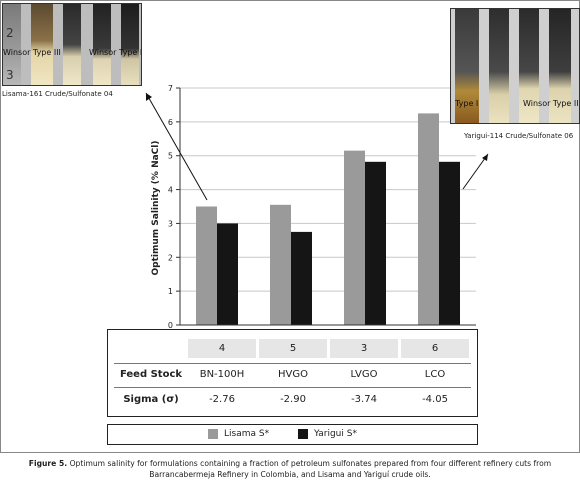 Image resolution: width=580 pixels, height=487 pixels. I want to click on y-tick-label: 3, so click(170, 223).